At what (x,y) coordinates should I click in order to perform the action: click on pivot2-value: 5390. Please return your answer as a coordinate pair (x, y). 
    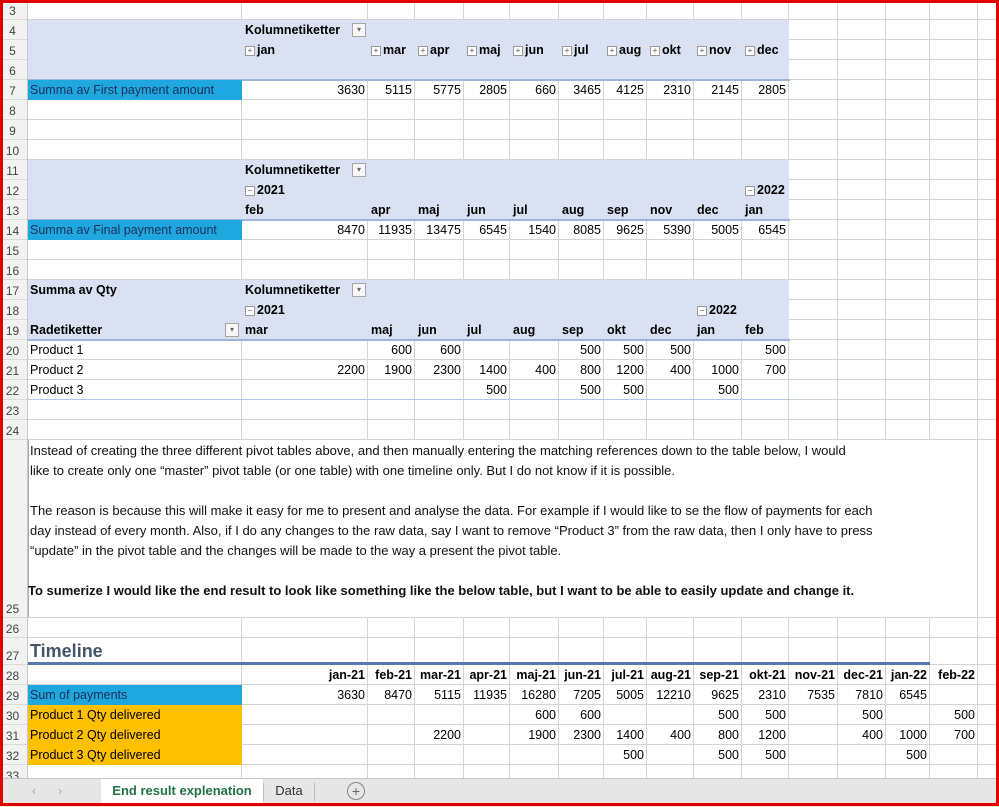
    Looking at the image, I should click on (677, 230).